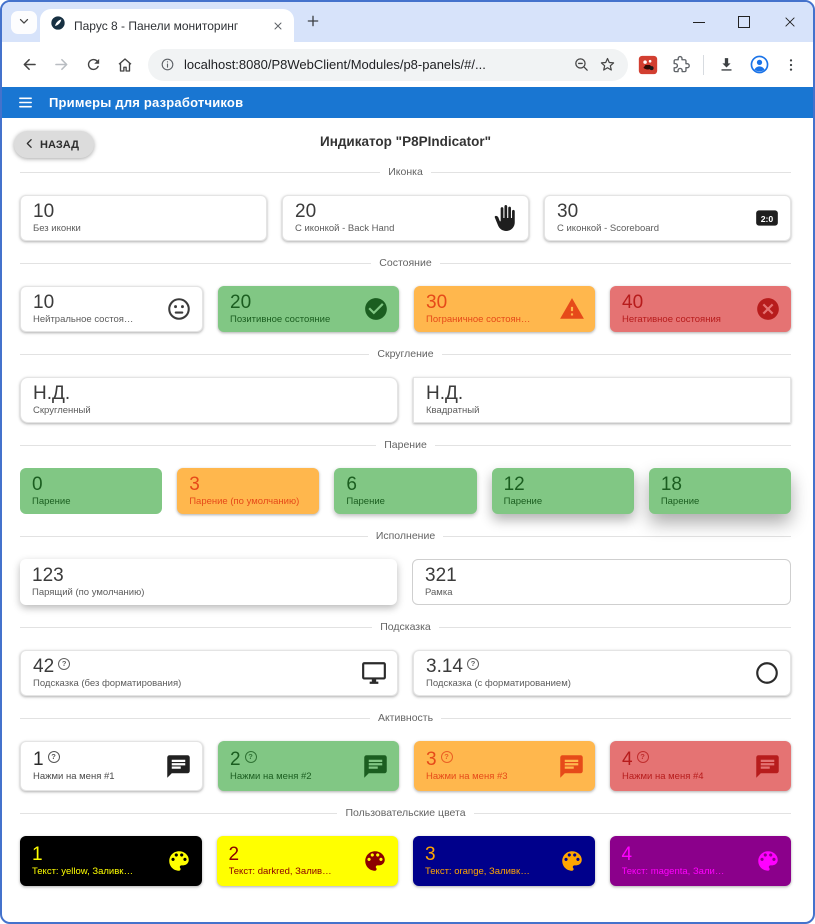 The width and height of the screenshot is (815, 924). Describe the element at coordinates (29, 145) in the screenshot. I see `chevron-left-icon` at that location.